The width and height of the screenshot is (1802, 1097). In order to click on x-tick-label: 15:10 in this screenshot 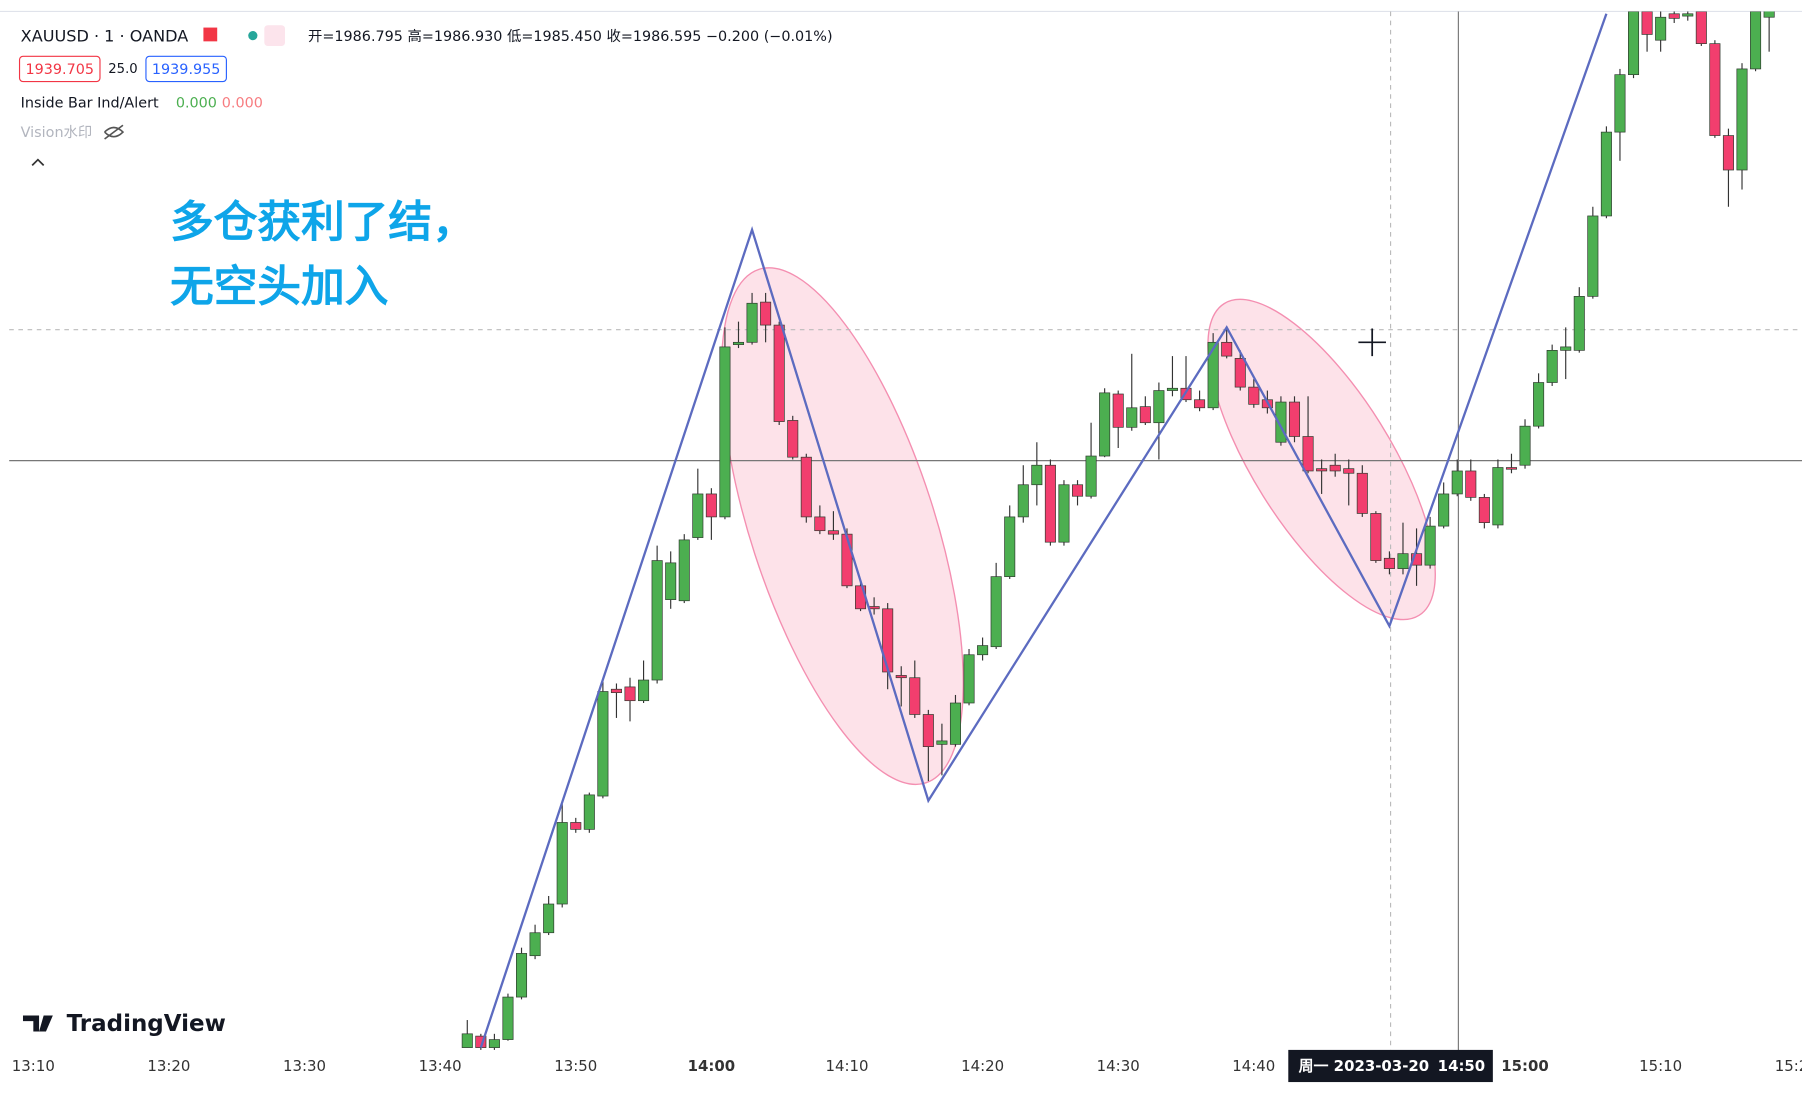, I will do `click(1660, 1066)`.